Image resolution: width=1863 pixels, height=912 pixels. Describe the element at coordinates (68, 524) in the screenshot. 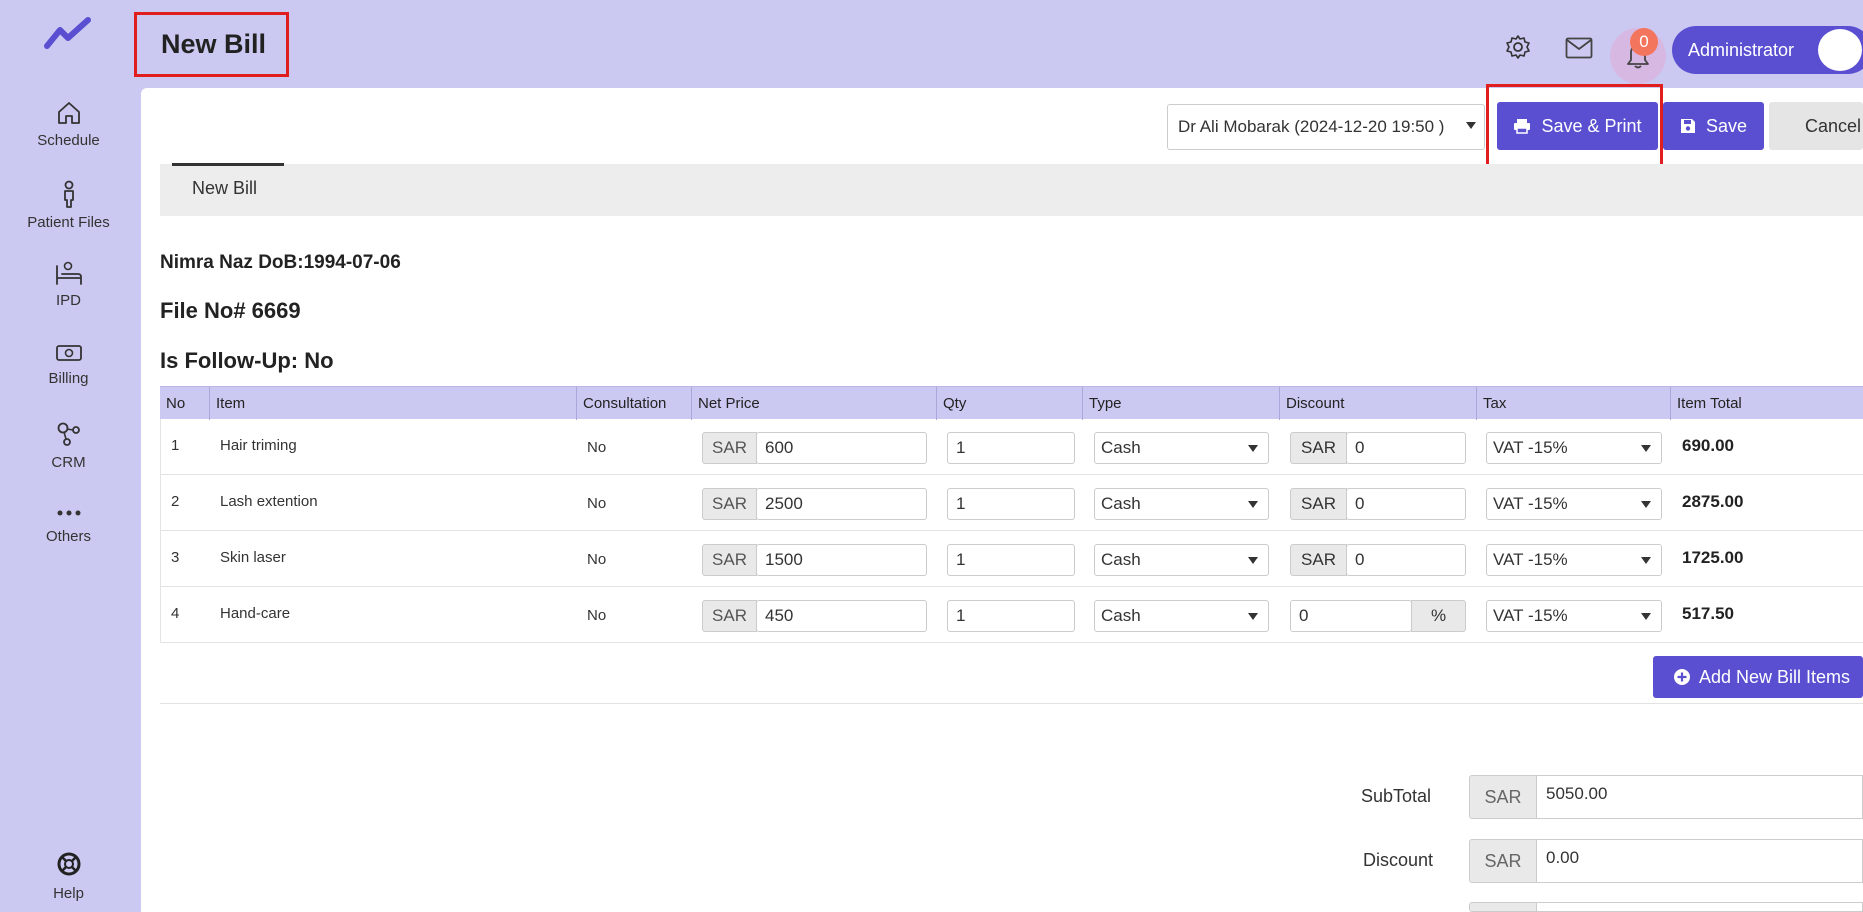

I see `sidebar-item-others: Others` at that location.